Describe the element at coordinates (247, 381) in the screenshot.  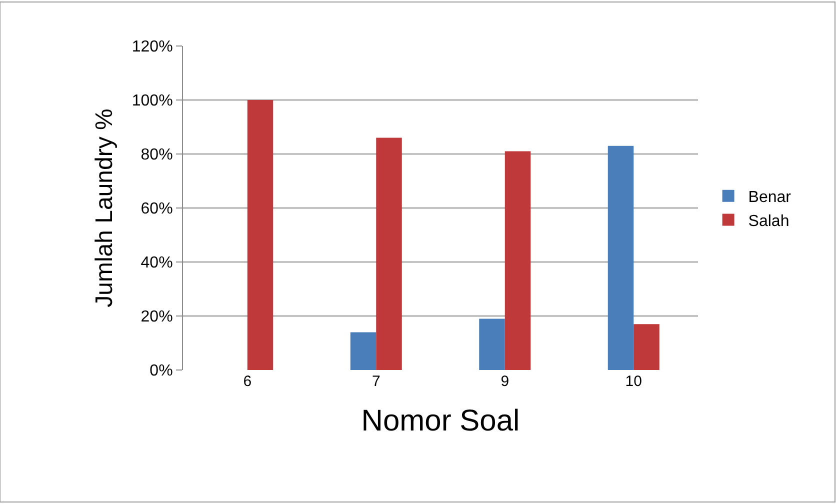
I see `x-tick-label: 6` at that location.